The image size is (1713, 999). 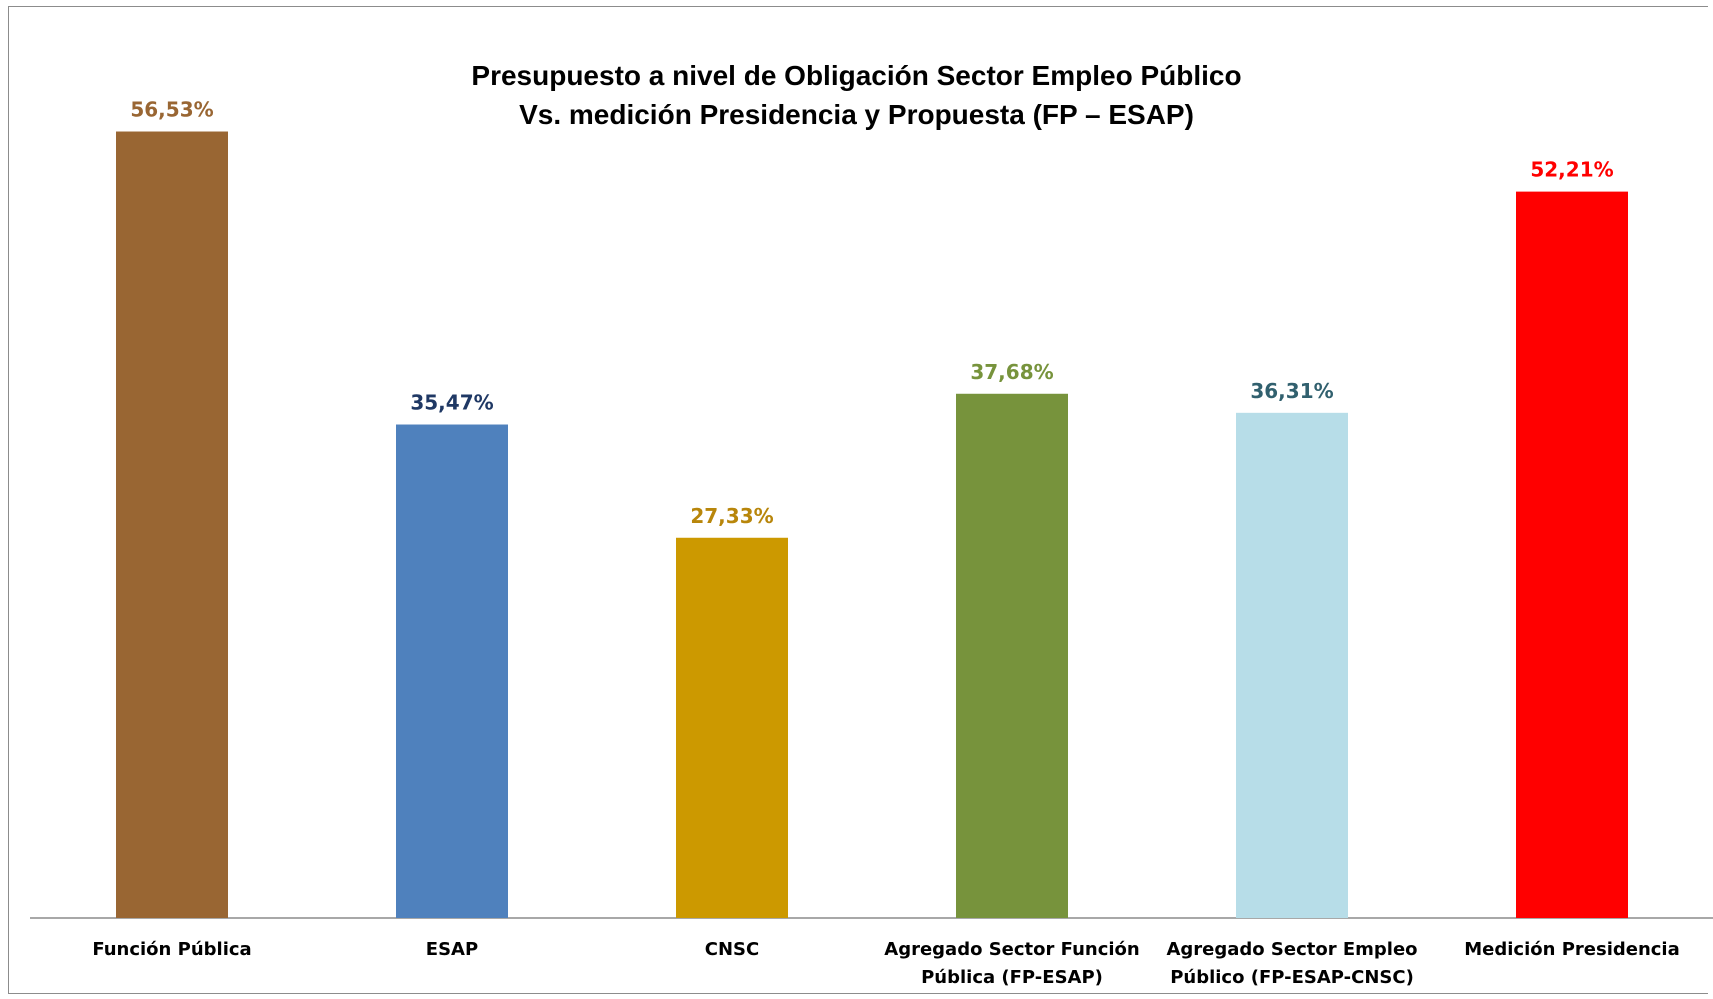 I want to click on bar-value-label-5: 36,31%, so click(x=1291, y=391).